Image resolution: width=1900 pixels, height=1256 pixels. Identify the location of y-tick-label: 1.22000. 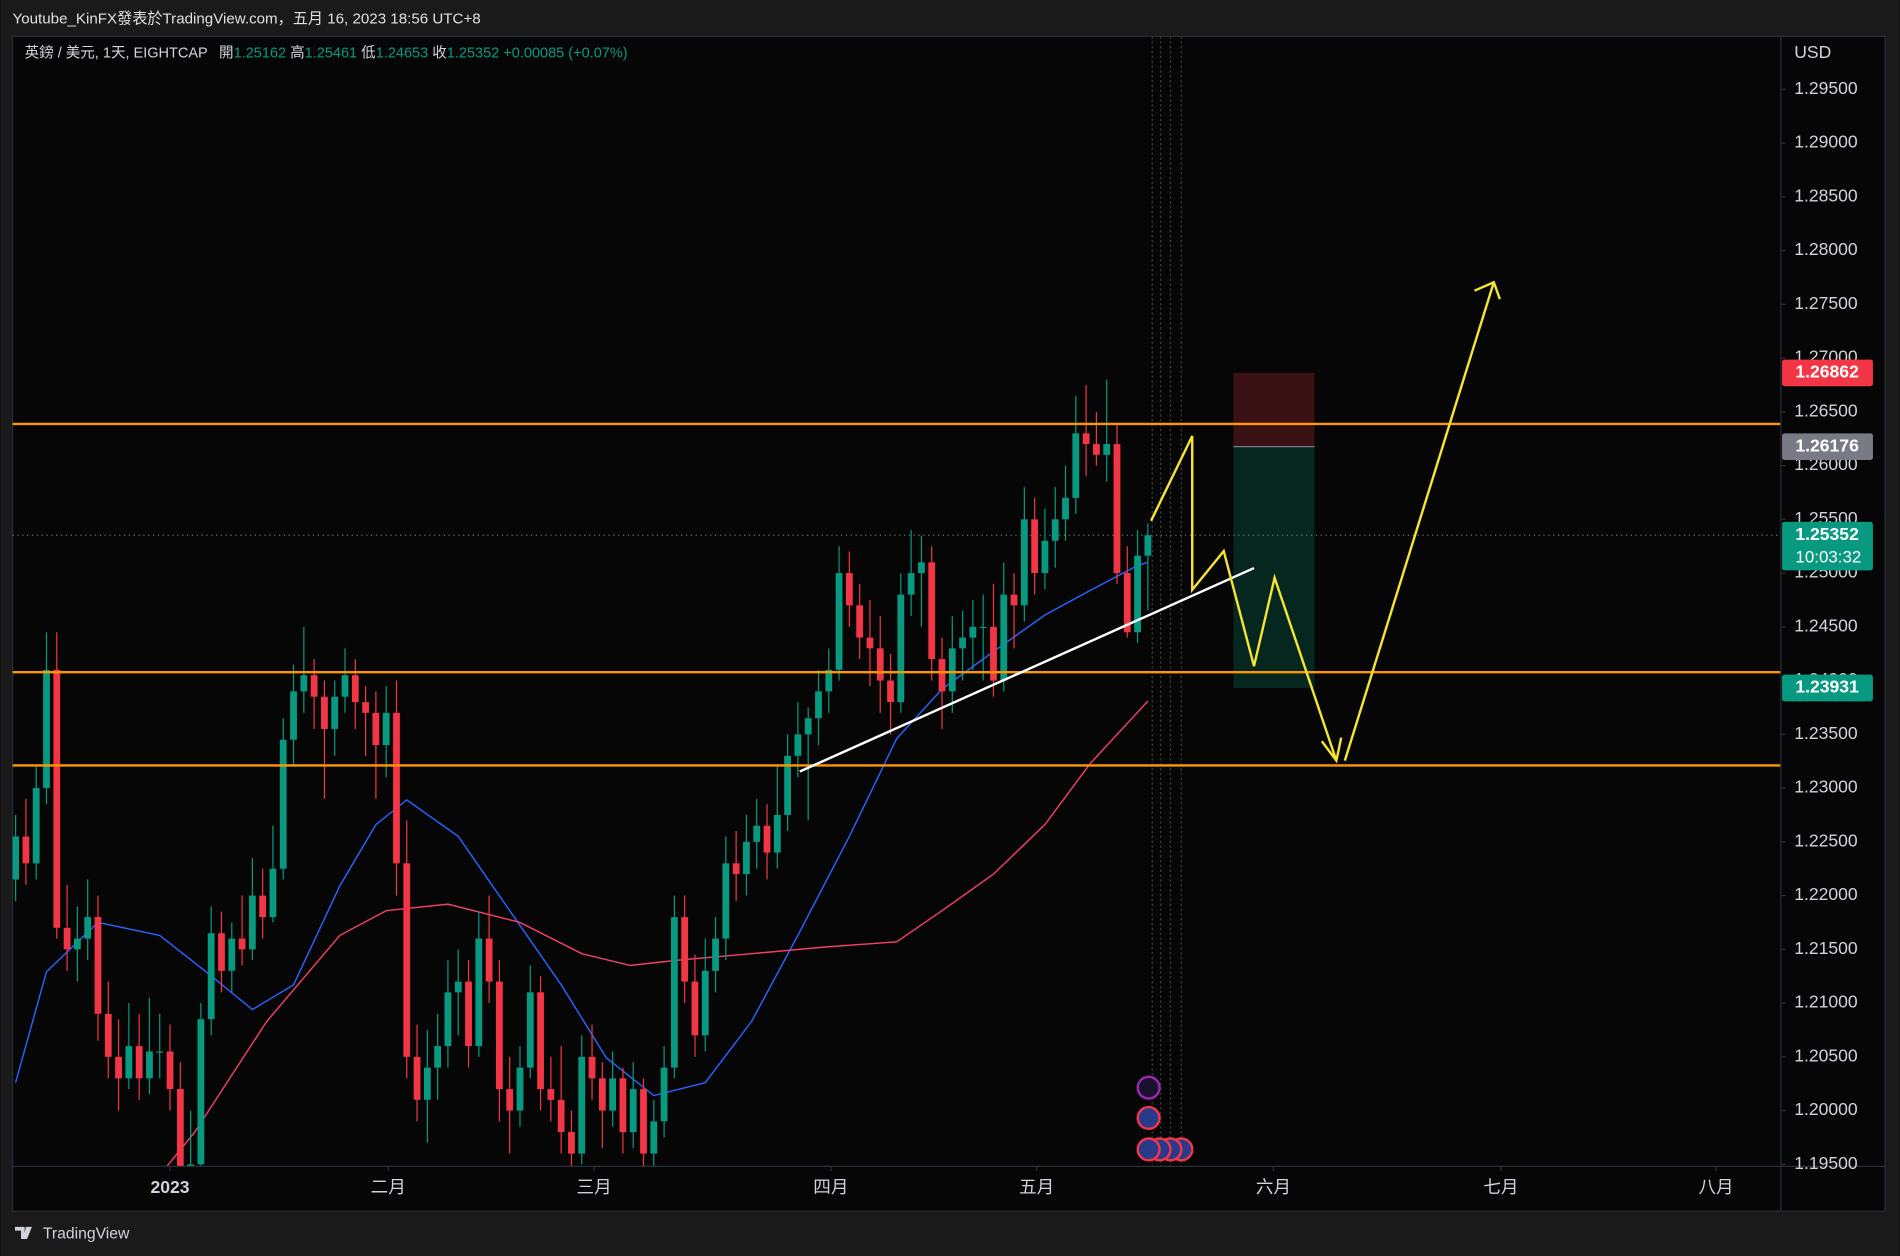
(1826, 894).